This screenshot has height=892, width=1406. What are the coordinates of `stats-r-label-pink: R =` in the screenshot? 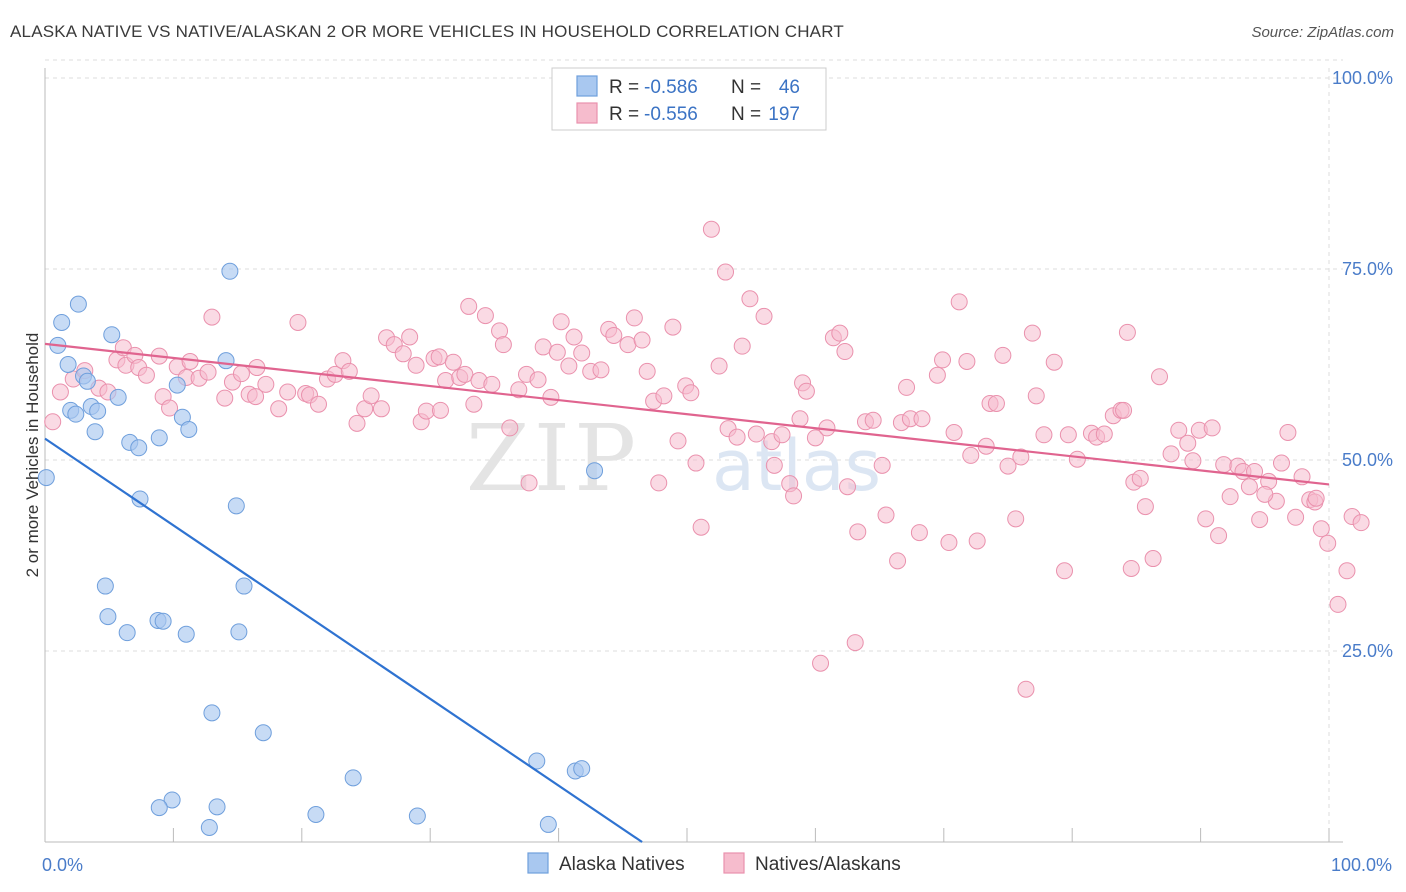 It's located at (624, 114).